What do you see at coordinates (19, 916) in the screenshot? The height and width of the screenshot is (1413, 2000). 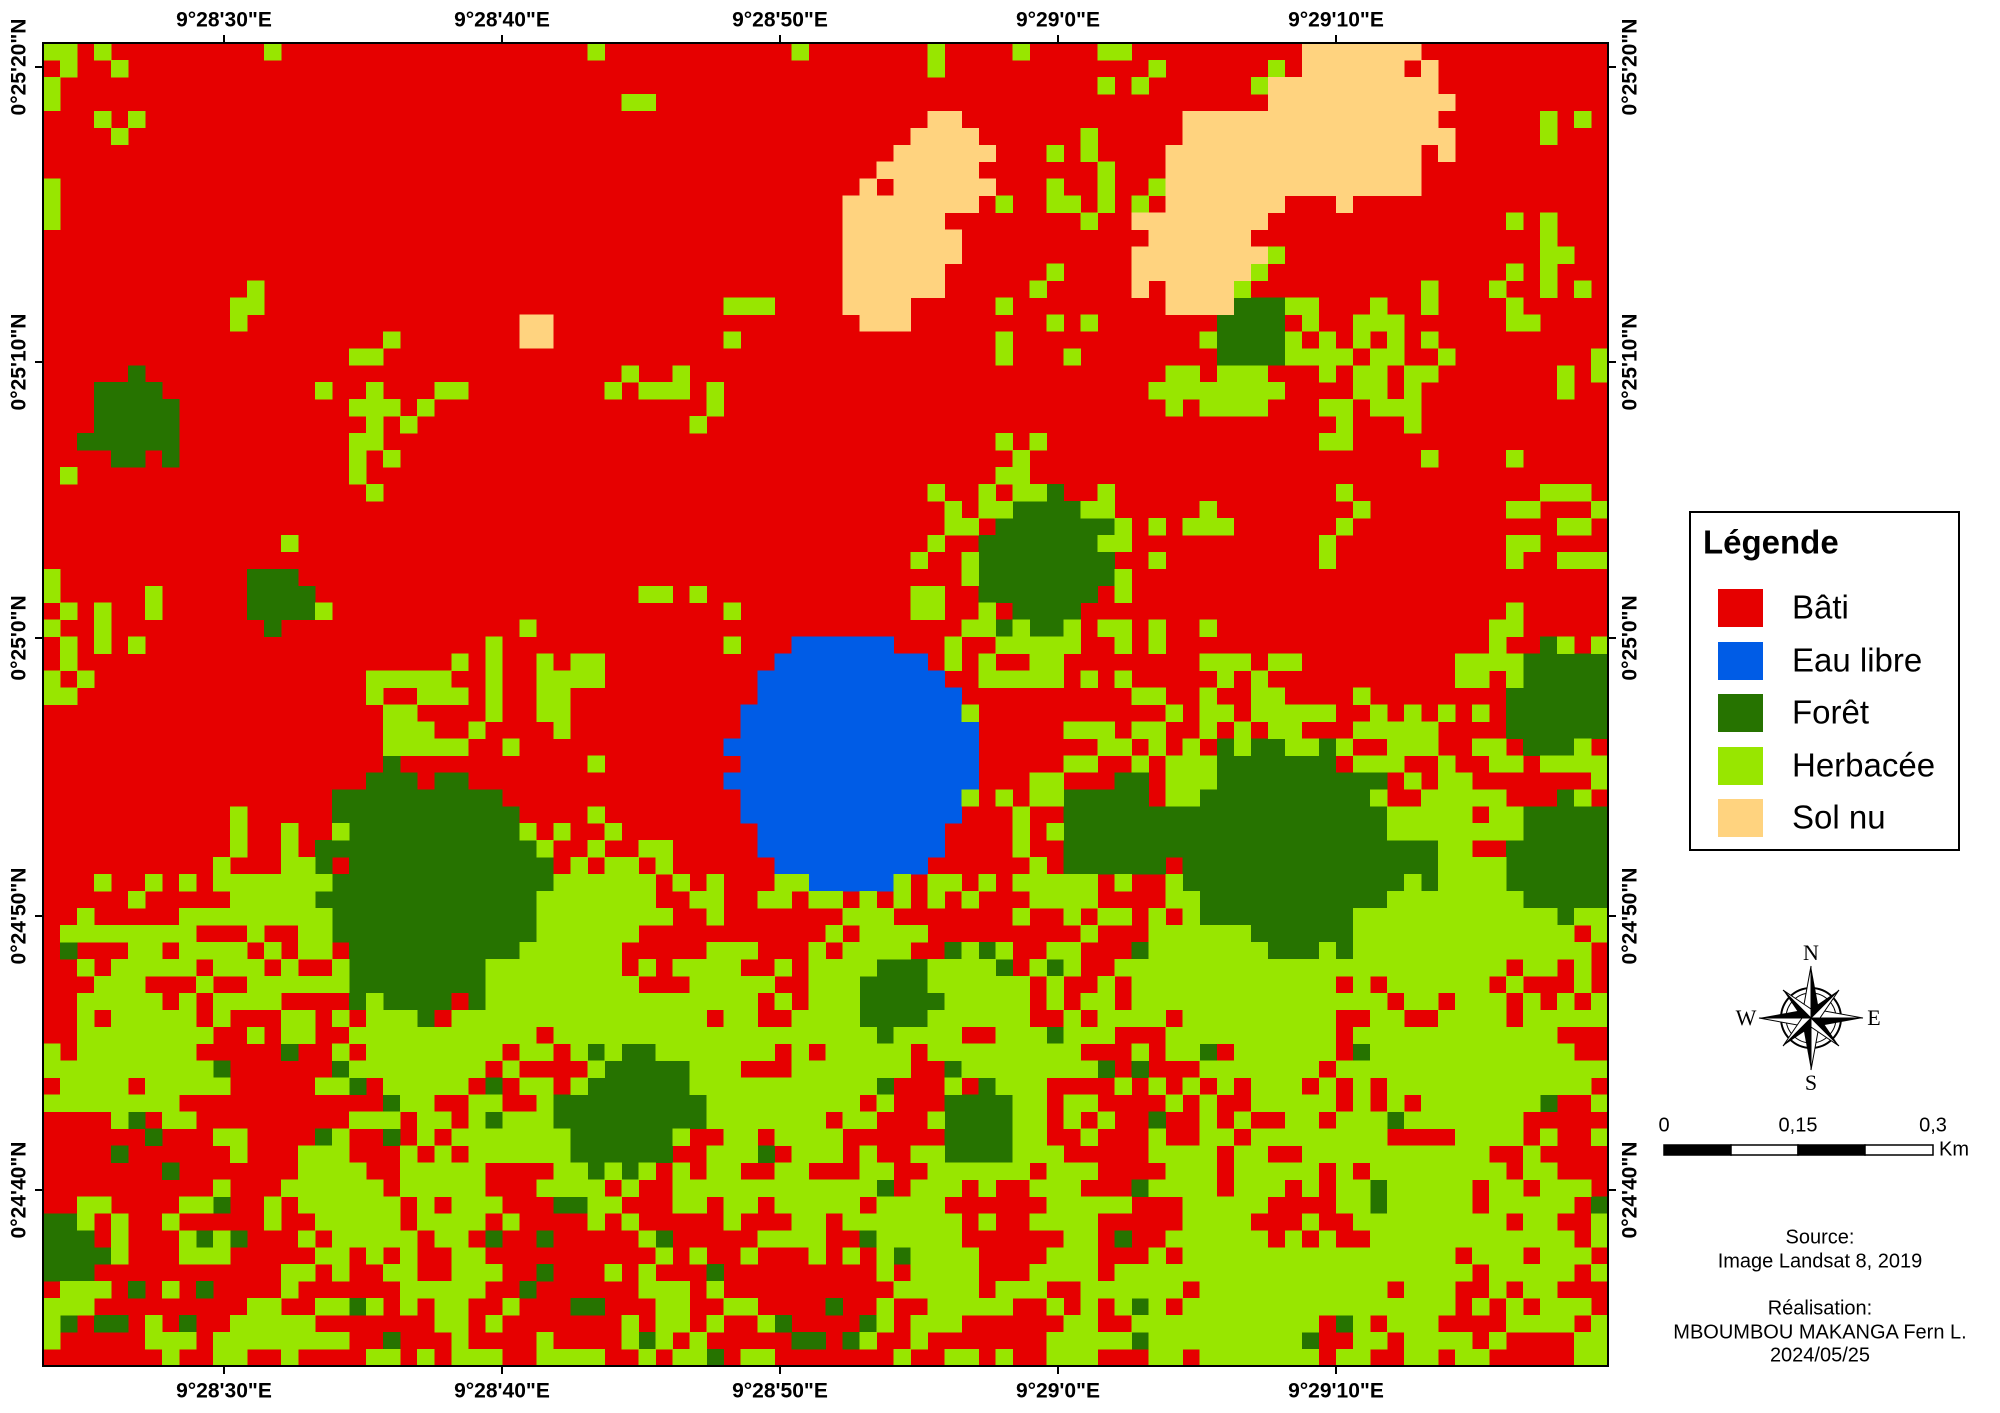 I see `lat-label-left: 0°24'50"N` at bounding box center [19, 916].